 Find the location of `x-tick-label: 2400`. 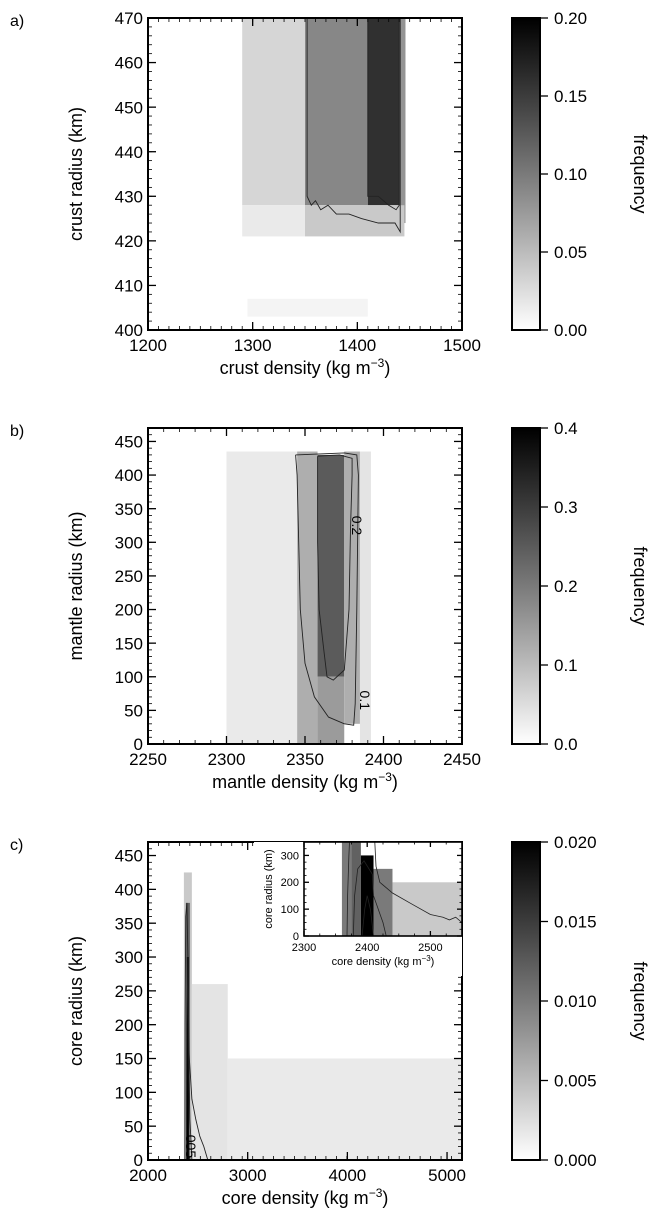

x-tick-label: 2400 is located at coordinates (384, 759).